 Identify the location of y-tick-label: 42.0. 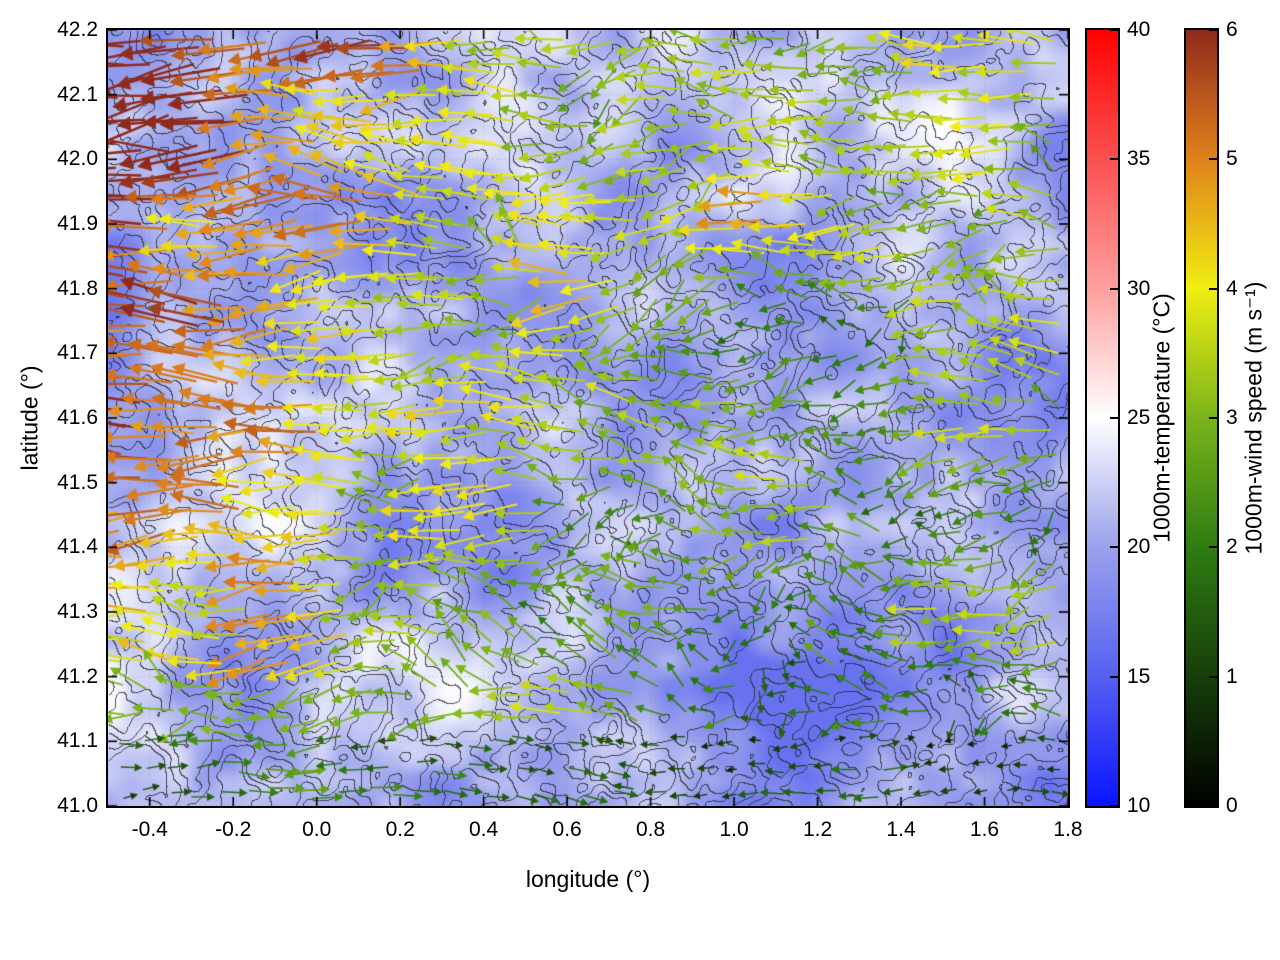
(77, 159).